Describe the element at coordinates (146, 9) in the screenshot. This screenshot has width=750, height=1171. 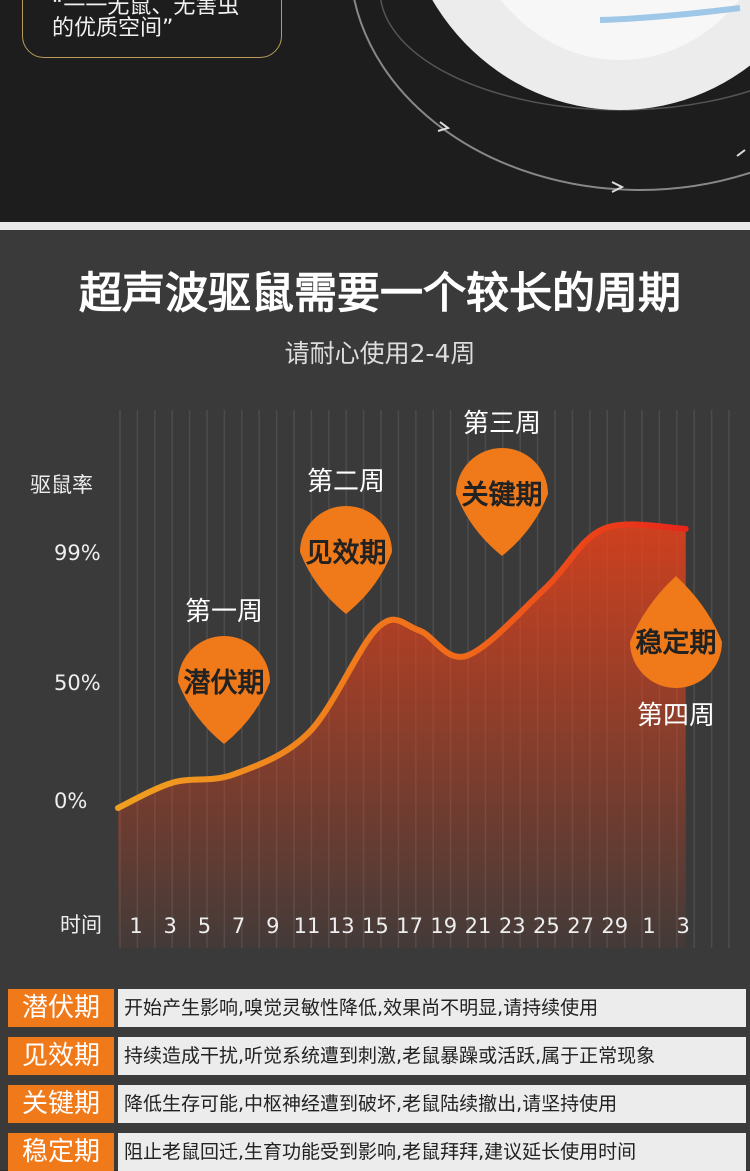
I see `quote-line-1: “一一无鼠、无害虫` at that location.